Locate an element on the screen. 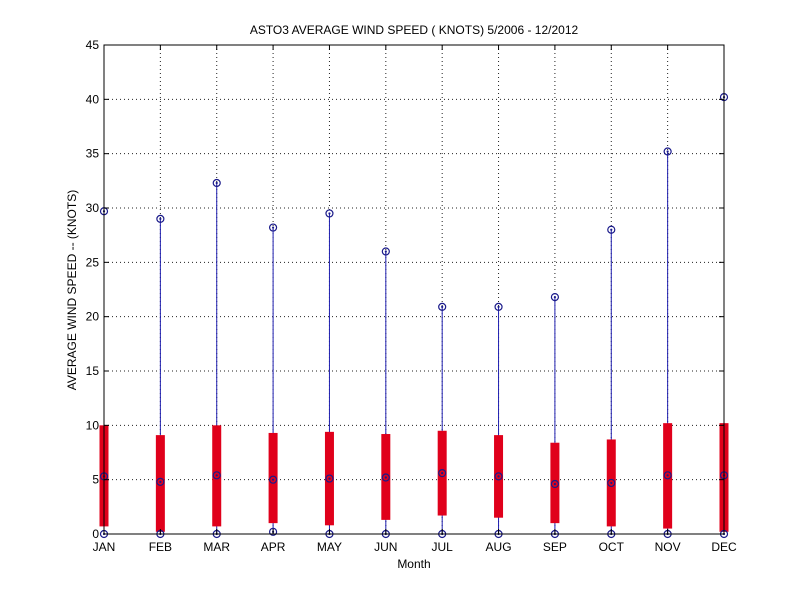 Image resolution: width=800 pixels, height=600 pixels. y-tick-label: 30 is located at coordinates (93, 208).